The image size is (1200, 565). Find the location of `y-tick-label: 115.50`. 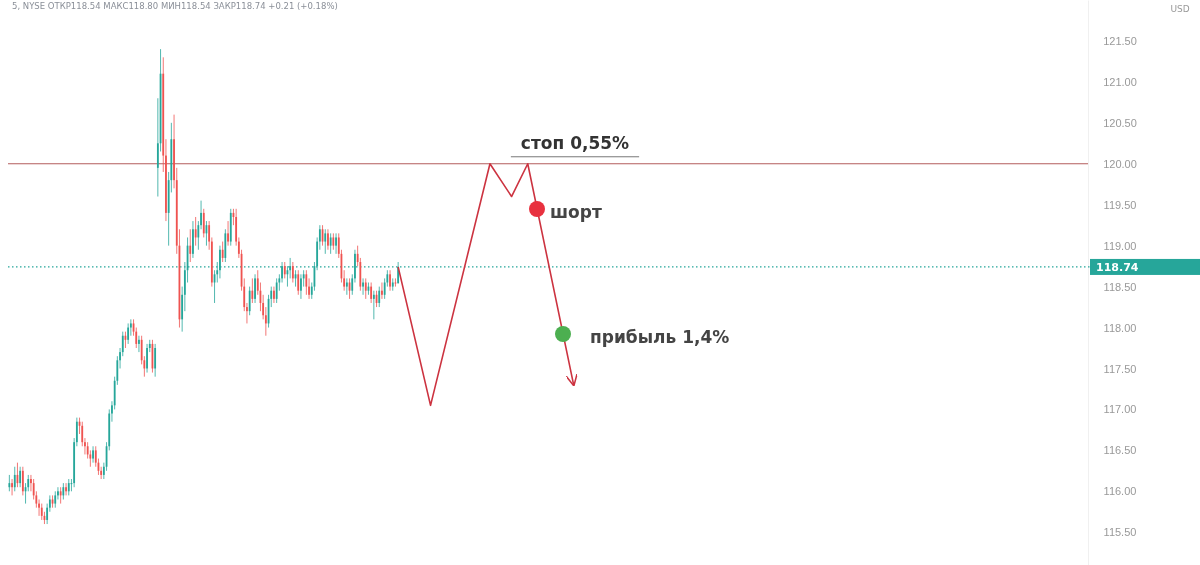

y-tick-label: 115.50 is located at coordinates (1120, 532).